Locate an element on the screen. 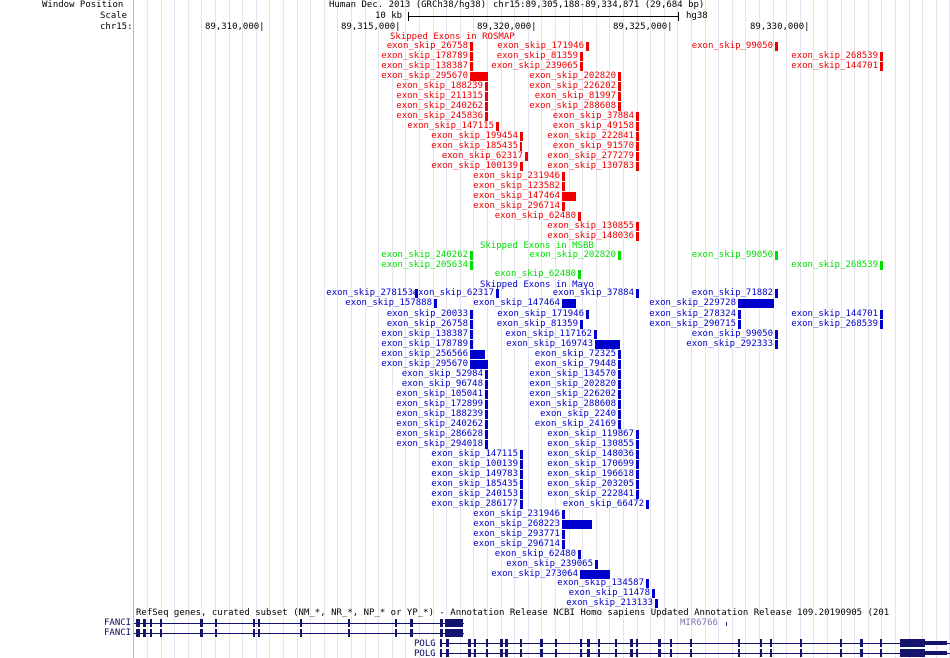 The image size is (950, 658). feature-label: exon_skip_105041 is located at coordinates (439, 394).